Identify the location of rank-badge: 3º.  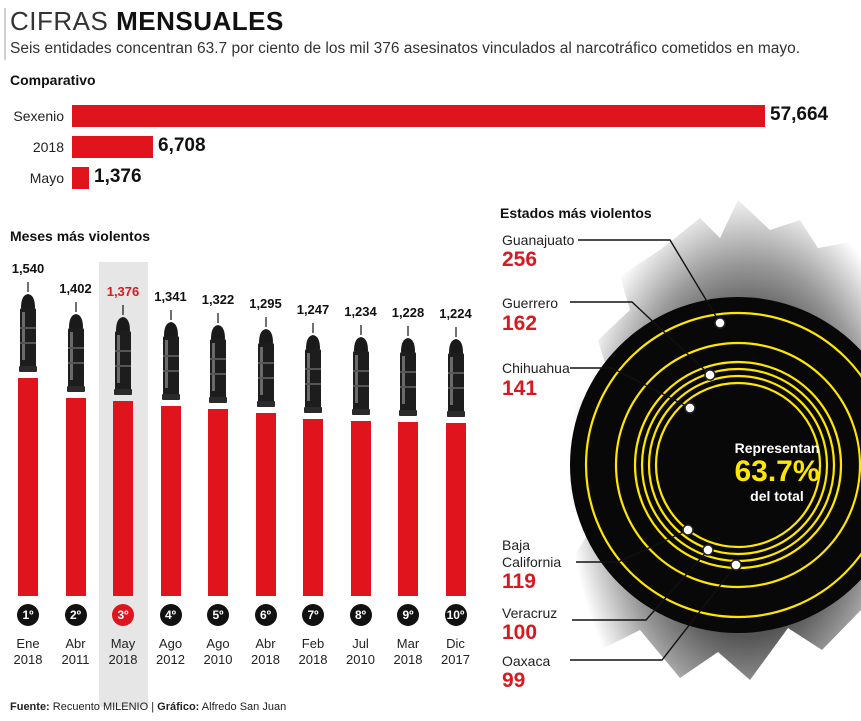
(123, 615).